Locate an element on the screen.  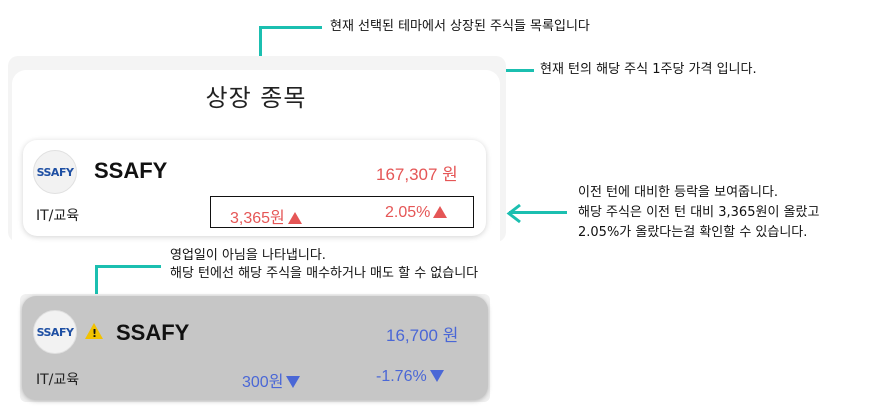
change-amount: 3,365원 is located at coordinates (266, 216).